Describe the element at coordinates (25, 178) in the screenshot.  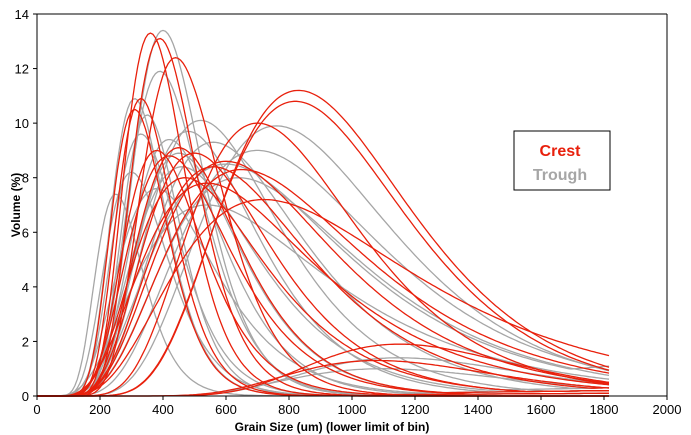
I see `y-tick-label: 8` at that location.